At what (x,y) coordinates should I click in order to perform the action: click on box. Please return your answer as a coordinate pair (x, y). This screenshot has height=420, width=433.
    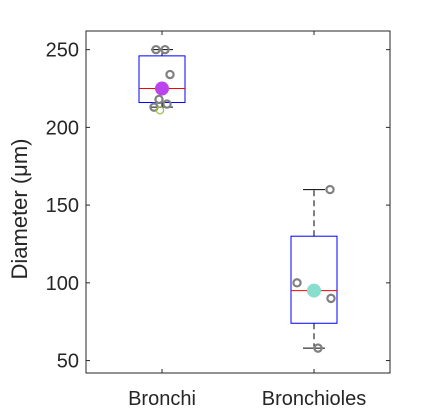
    Looking at the image, I should click on (314, 279).